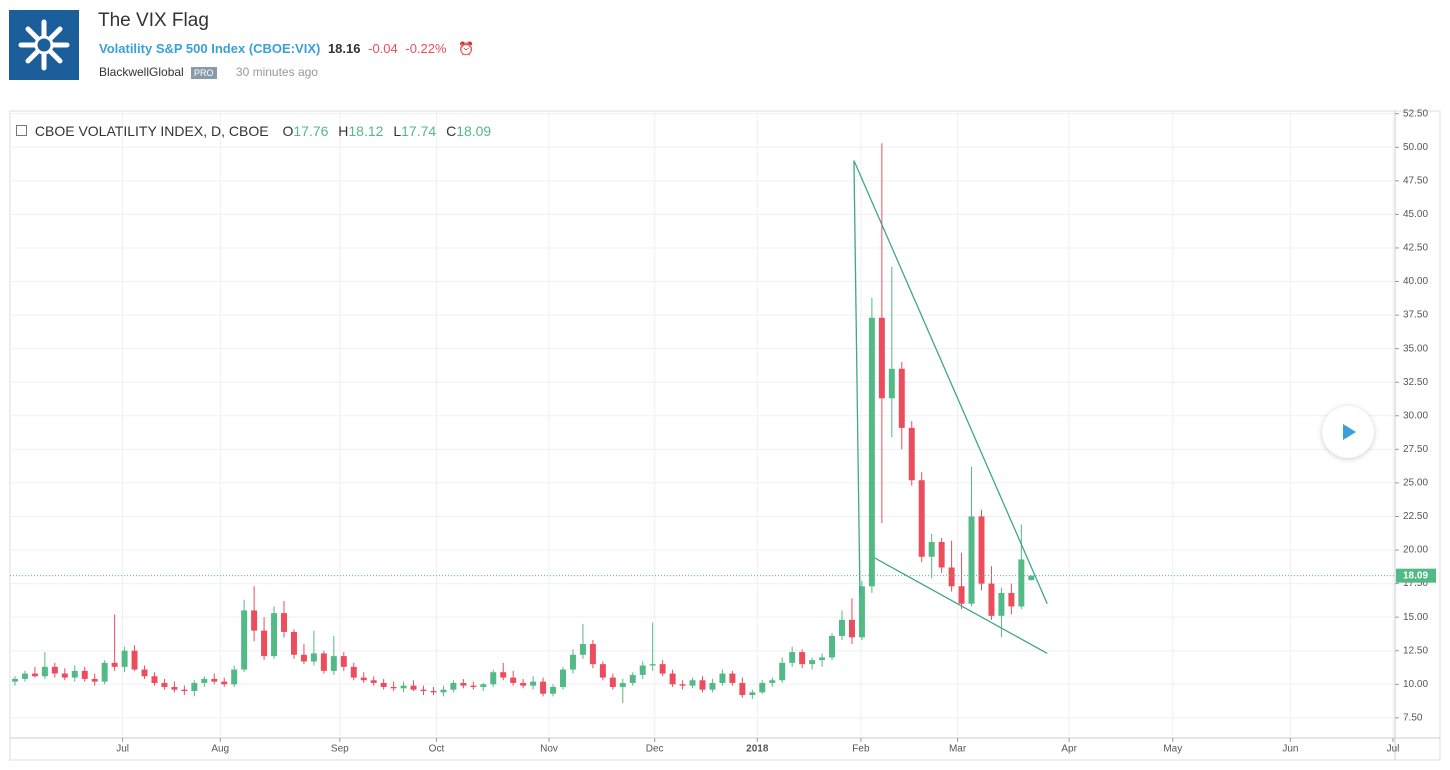 This screenshot has width=1450, height=770. What do you see at coordinates (1172, 749) in the screenshot?
I see `x-tick-label: May` at bounding box center [1172, 749].